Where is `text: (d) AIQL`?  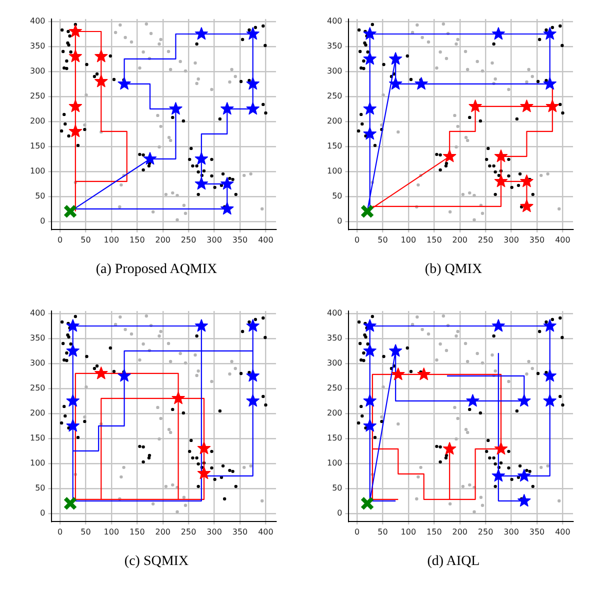
text: (d) AIQL is located at coordinates (453, 562).